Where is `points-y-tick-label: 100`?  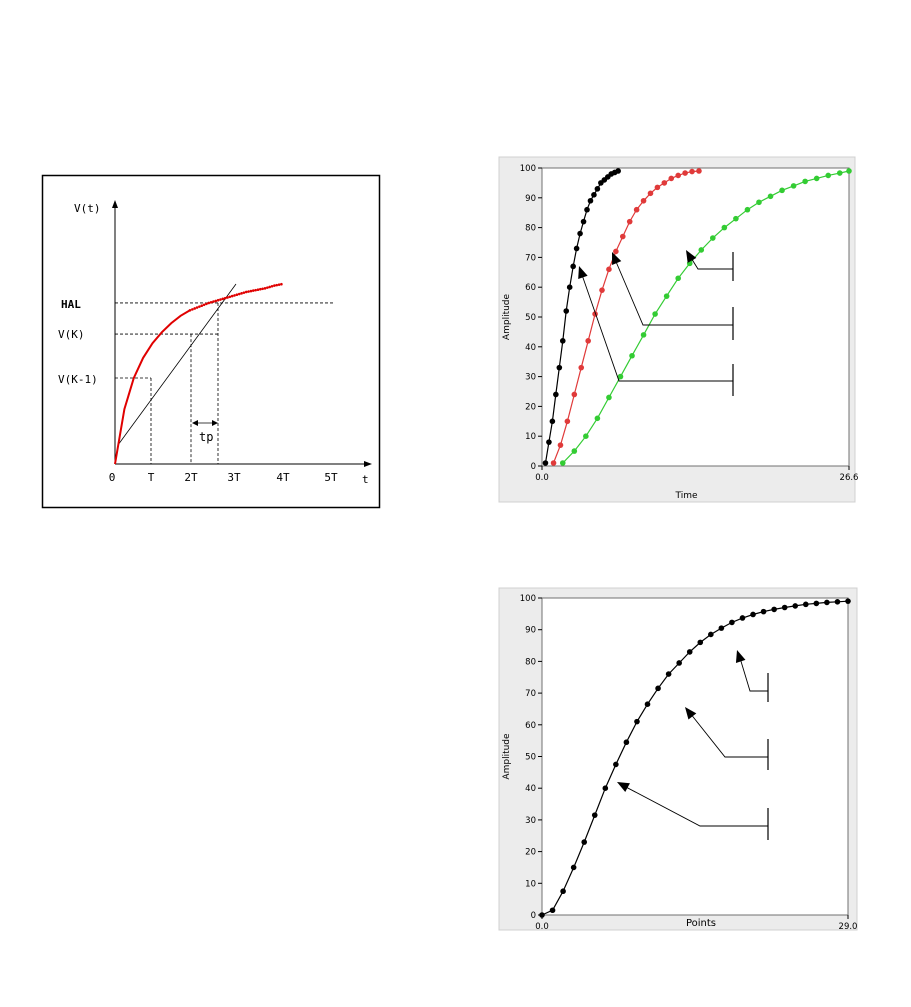
points-y-tick-label: 100 is located at coordinates (528, 599).